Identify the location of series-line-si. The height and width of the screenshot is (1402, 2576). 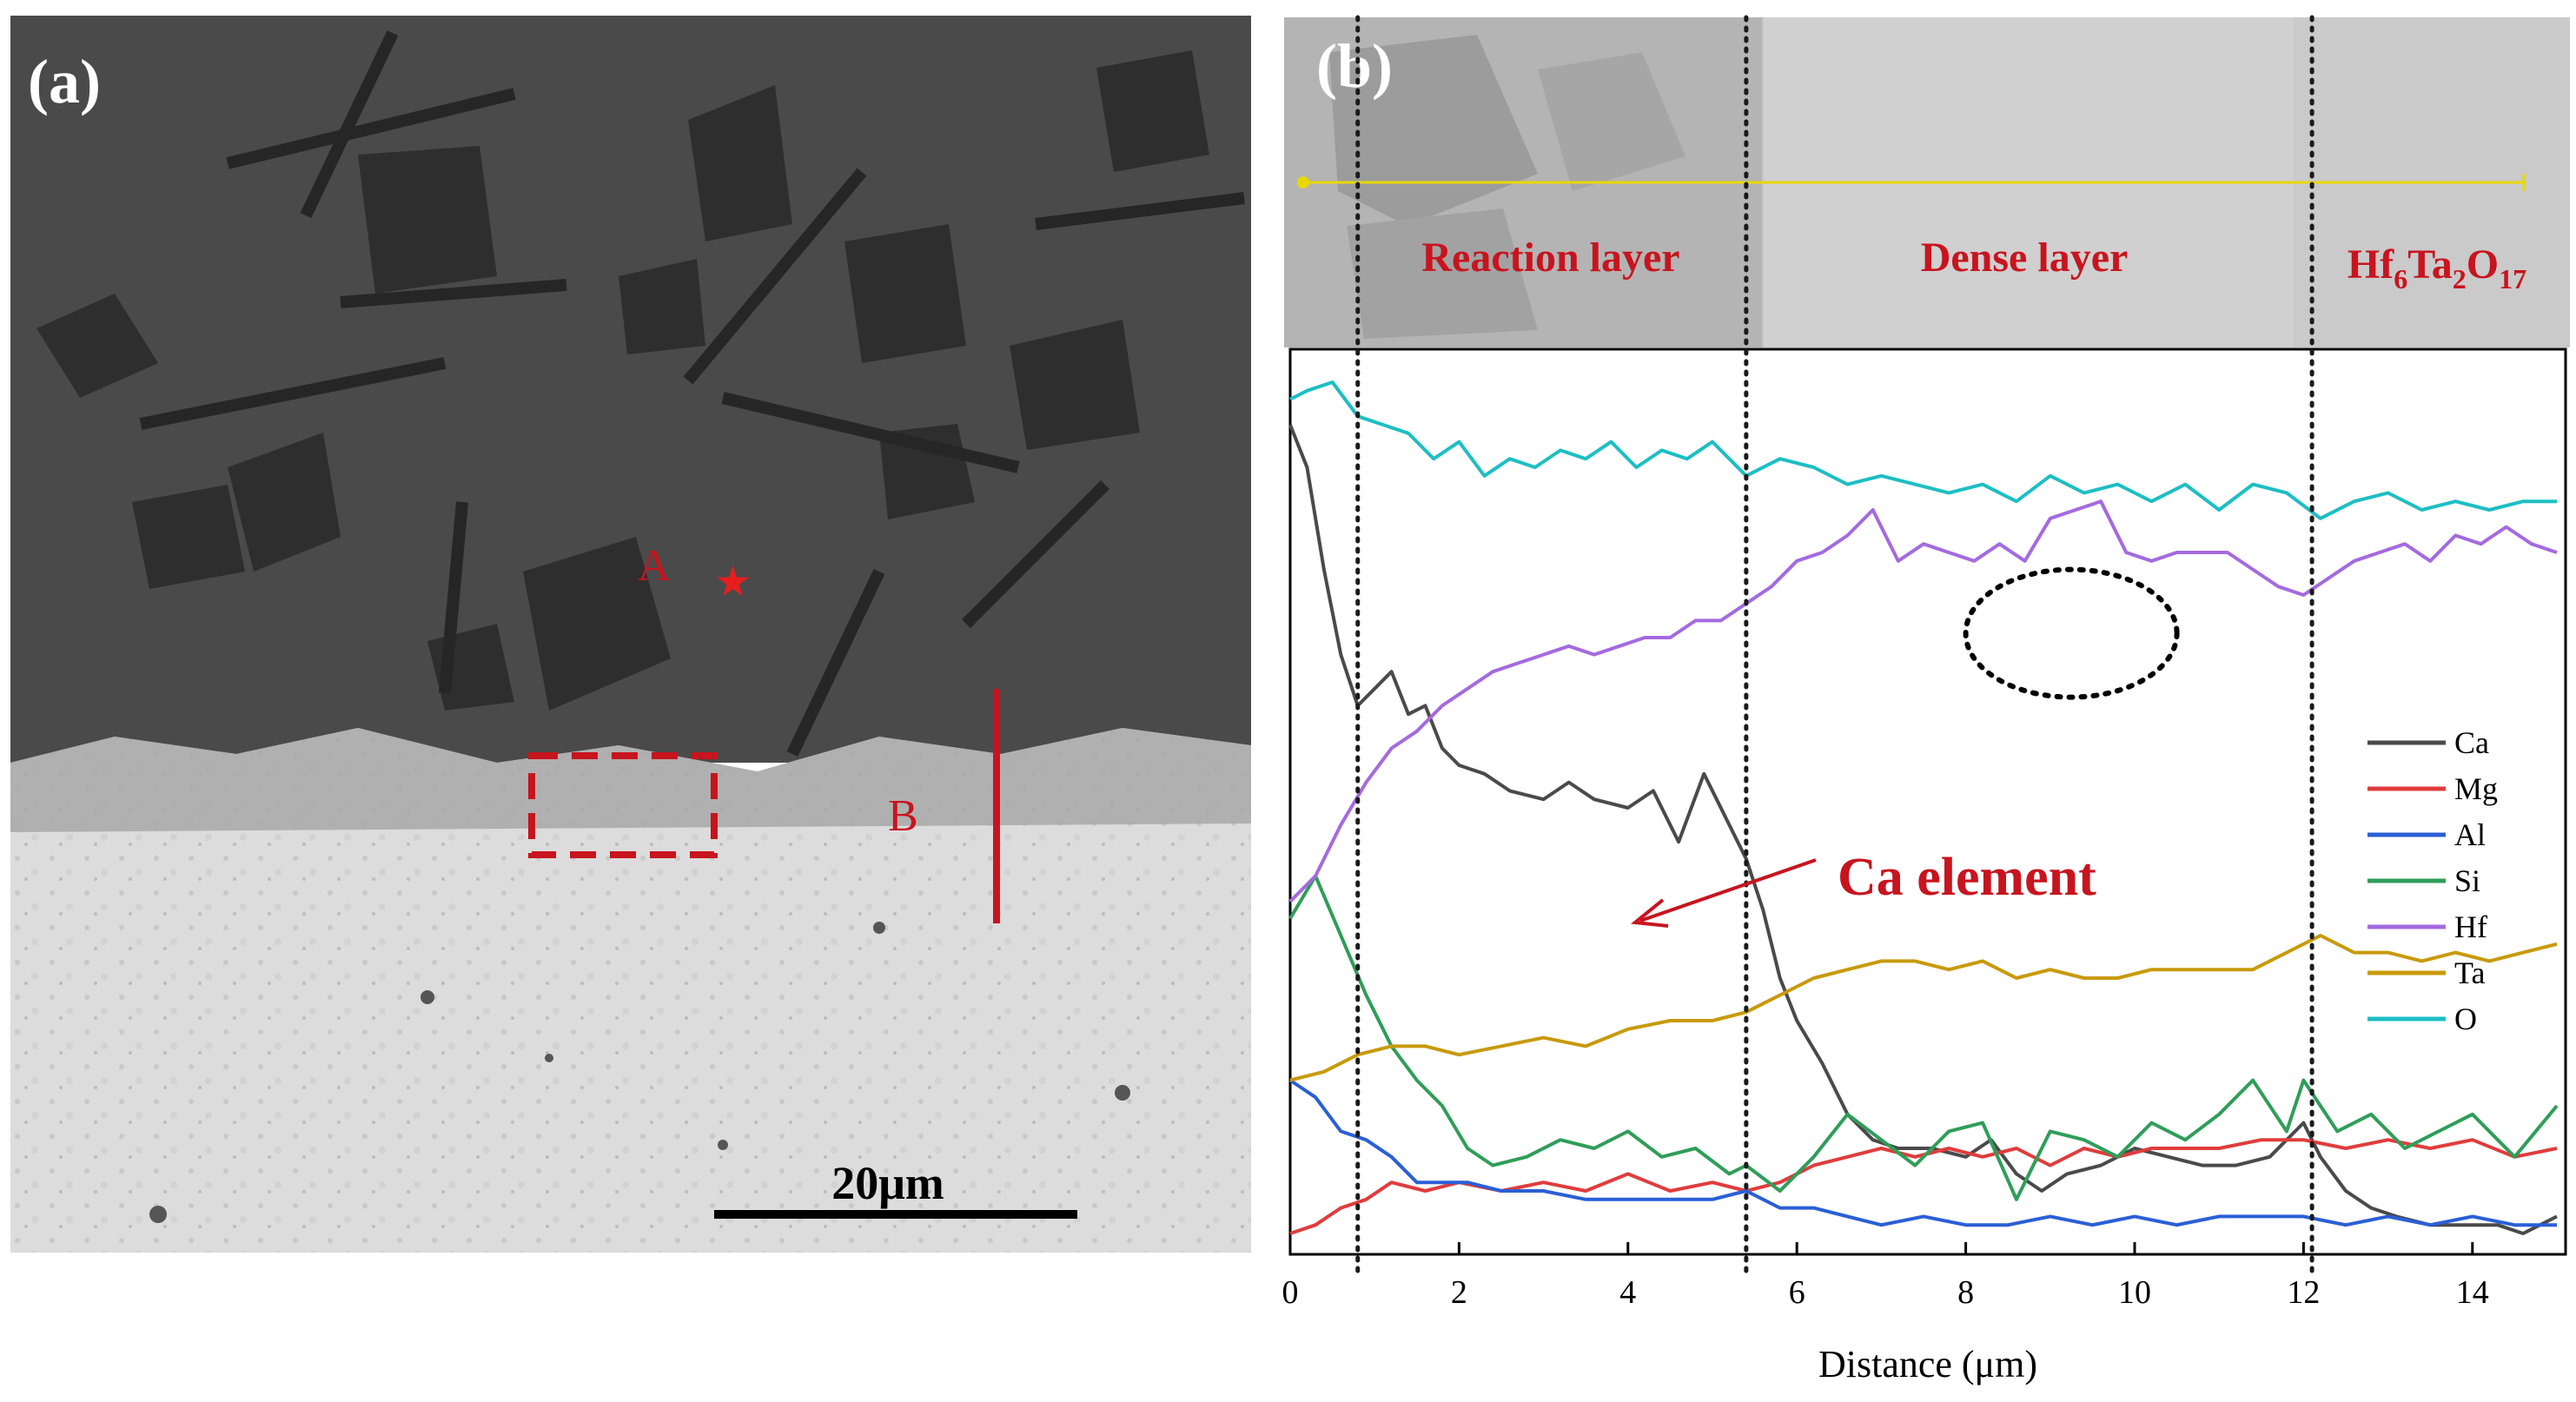
(1923, 1037).